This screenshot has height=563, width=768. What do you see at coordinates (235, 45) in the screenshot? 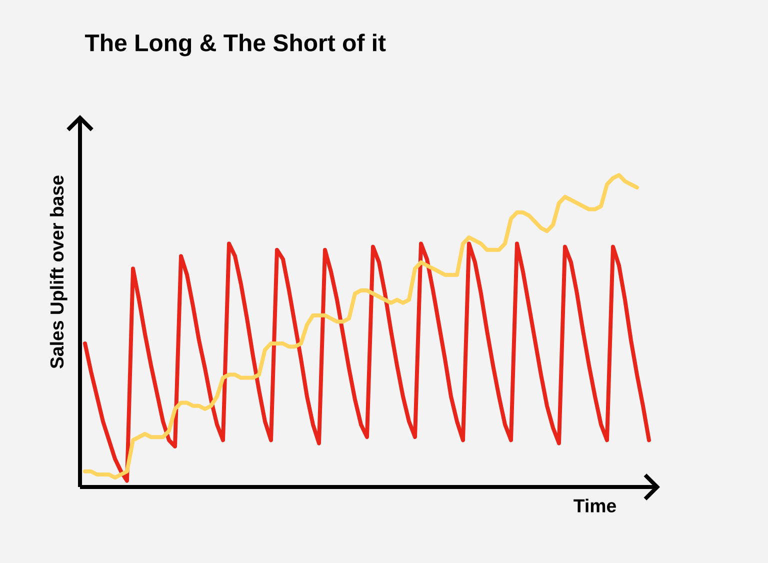
I see `chart-title: The Long & The Short of it` at bounding box center [235, 45].